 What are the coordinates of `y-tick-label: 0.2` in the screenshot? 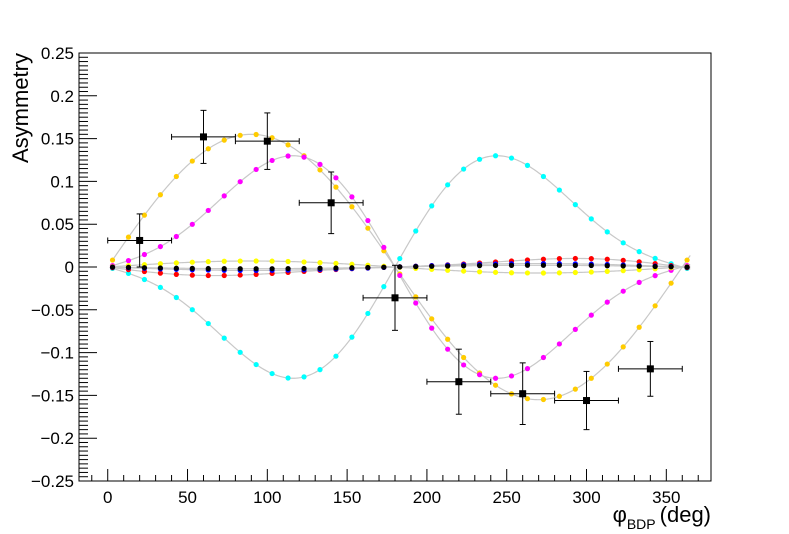 It's located at (62, 96).